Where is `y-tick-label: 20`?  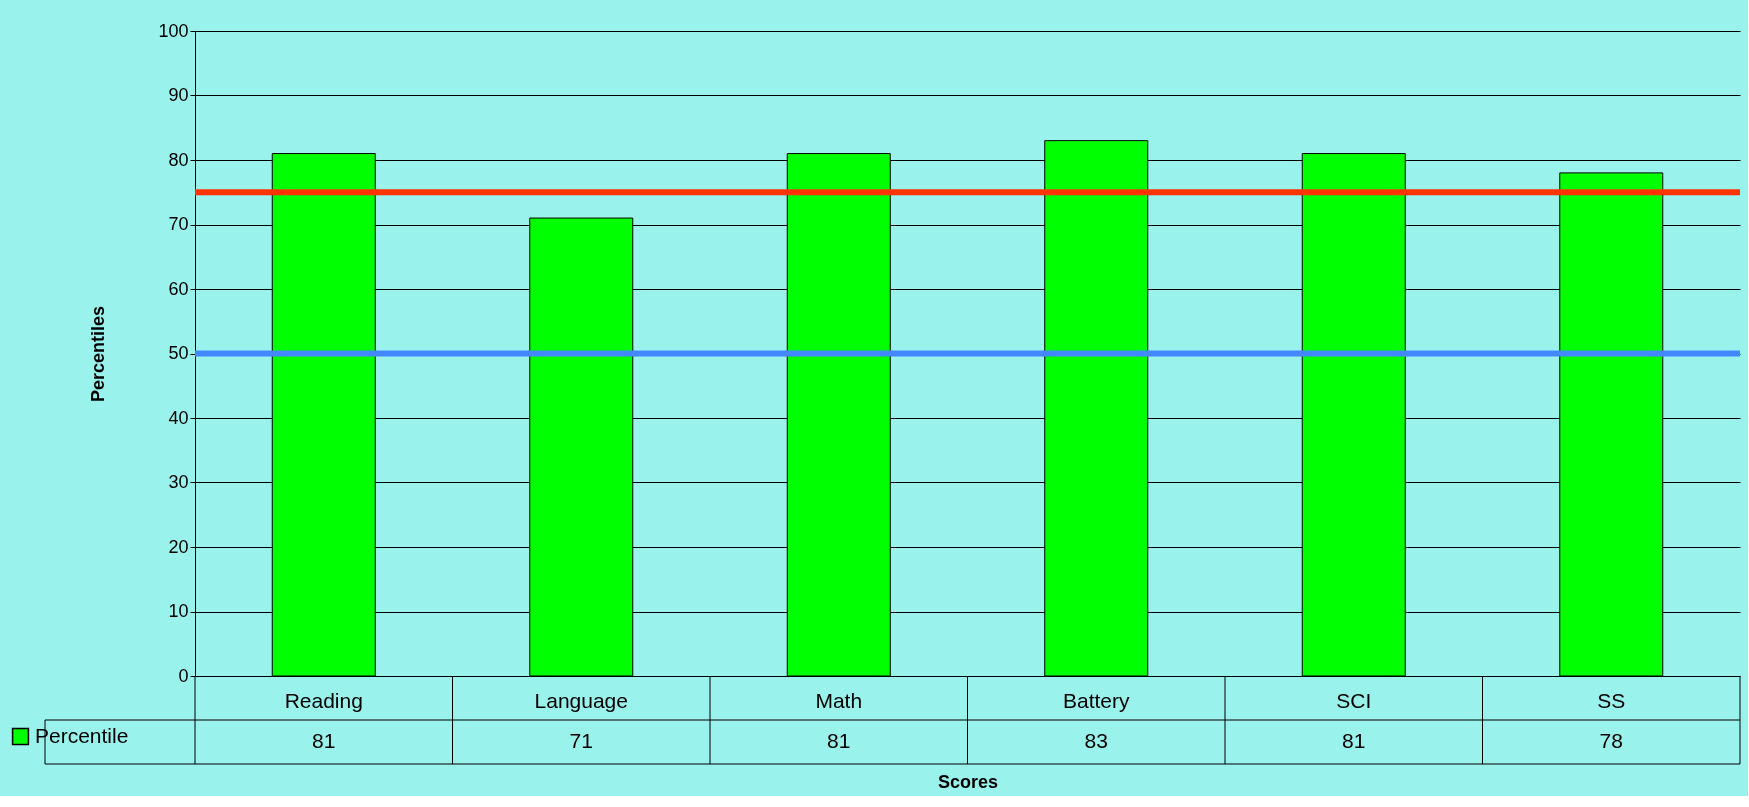
y-tick-label: 20 is located at coordinates (178, 546).